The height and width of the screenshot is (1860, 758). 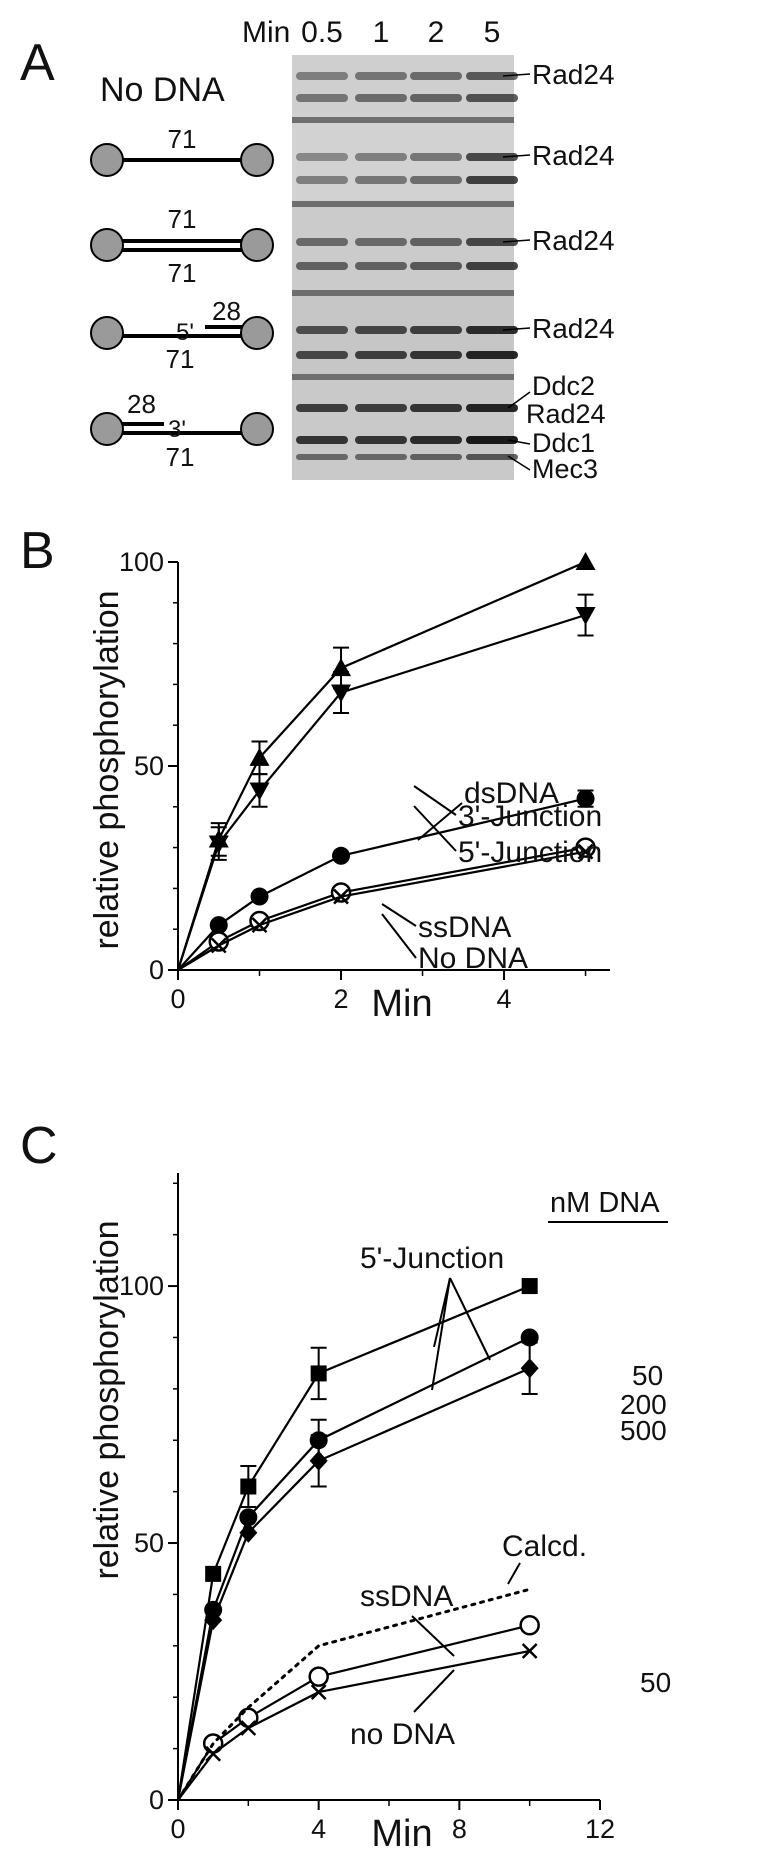 I want to click on label-dsdna: dsDNA, so click(x=511, y=793).